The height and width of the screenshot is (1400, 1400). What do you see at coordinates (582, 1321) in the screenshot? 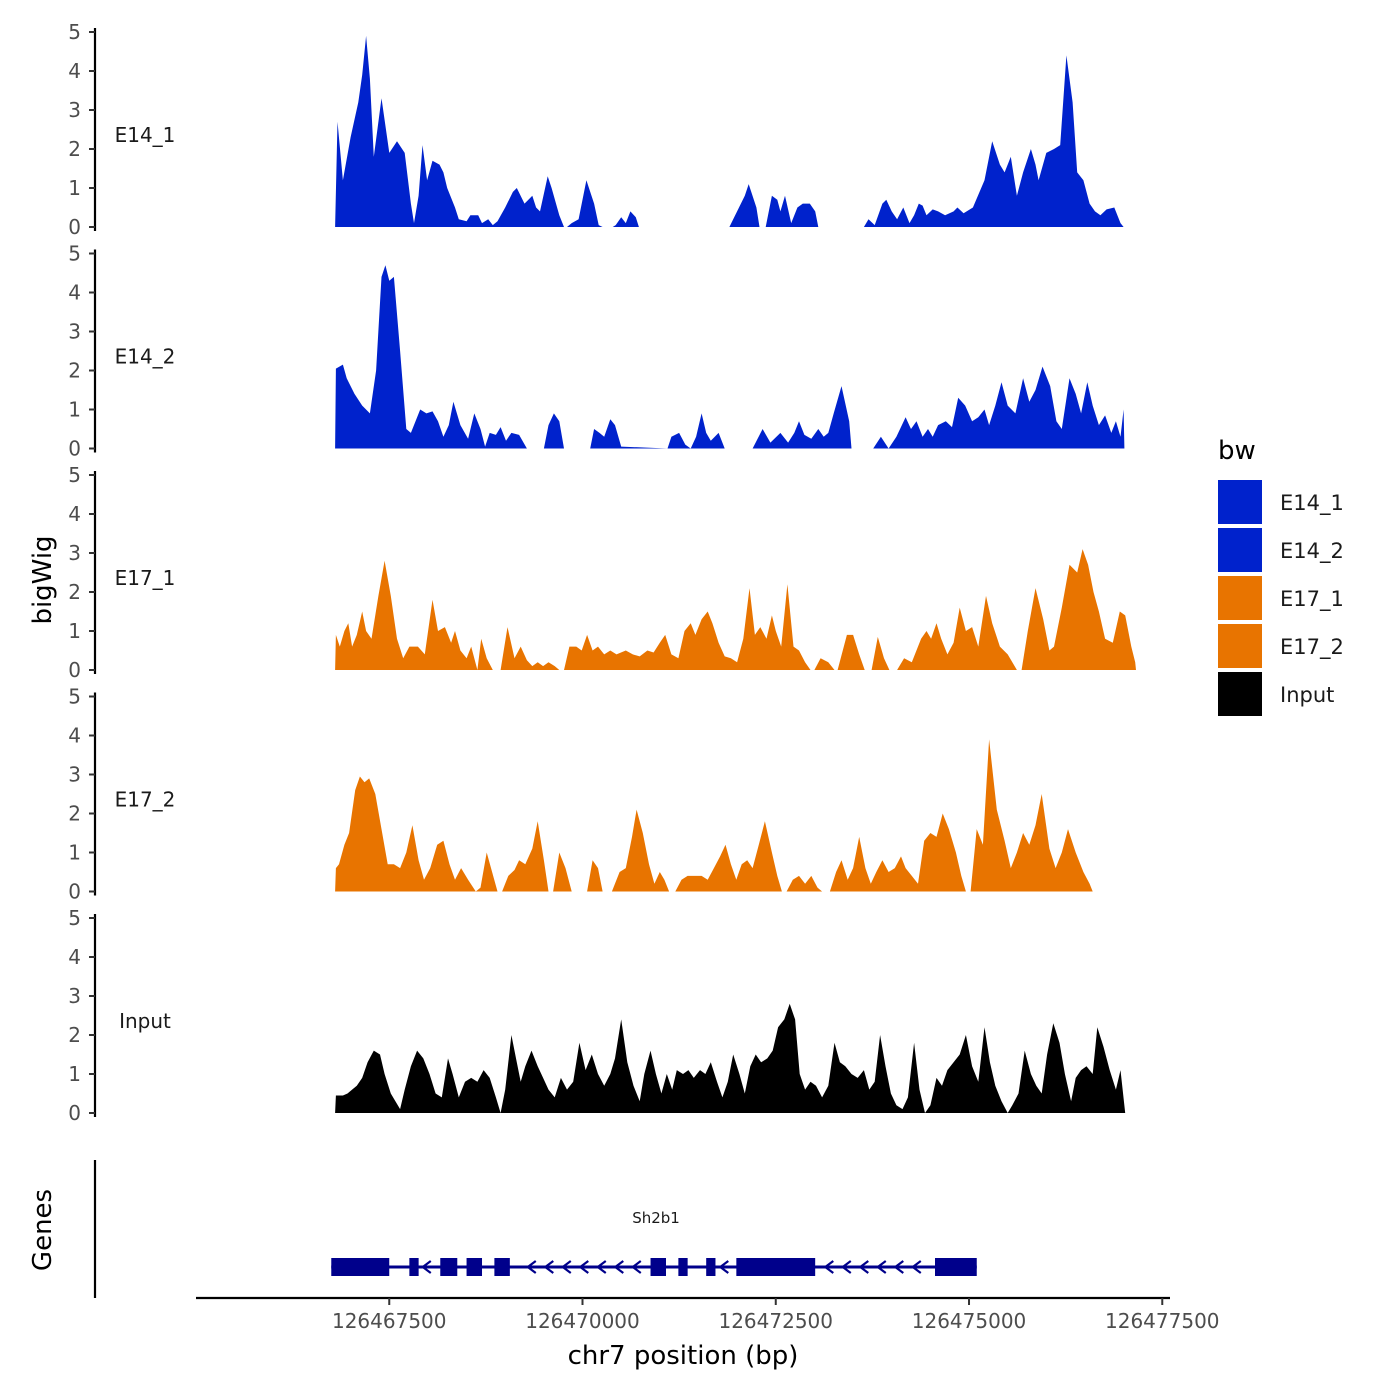
I see `x-tick-label: 126470000` at bounding box center [582, 1321].